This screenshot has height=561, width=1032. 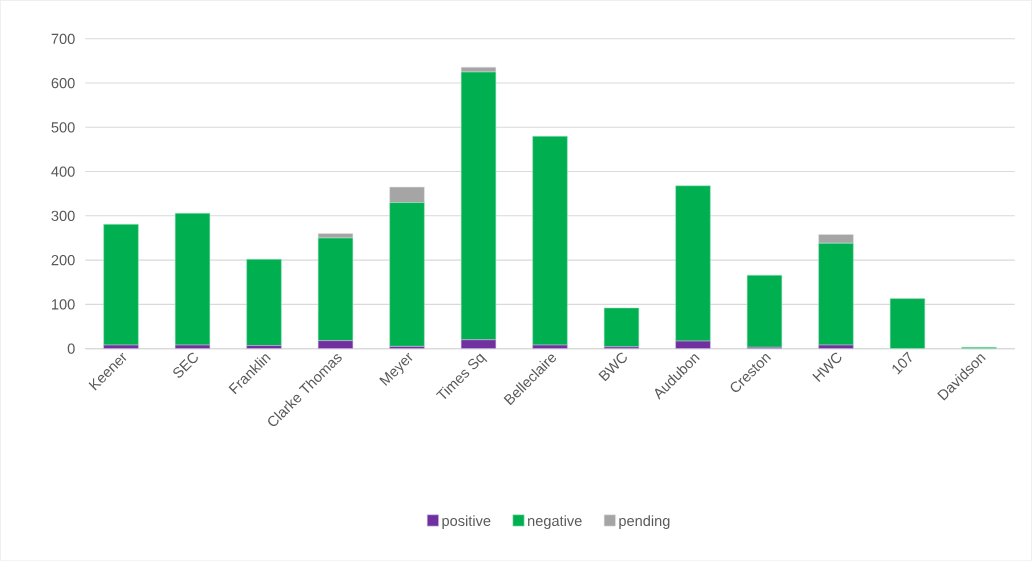 I want to click on y-tick-label: 0, so click(x=71, y=348).